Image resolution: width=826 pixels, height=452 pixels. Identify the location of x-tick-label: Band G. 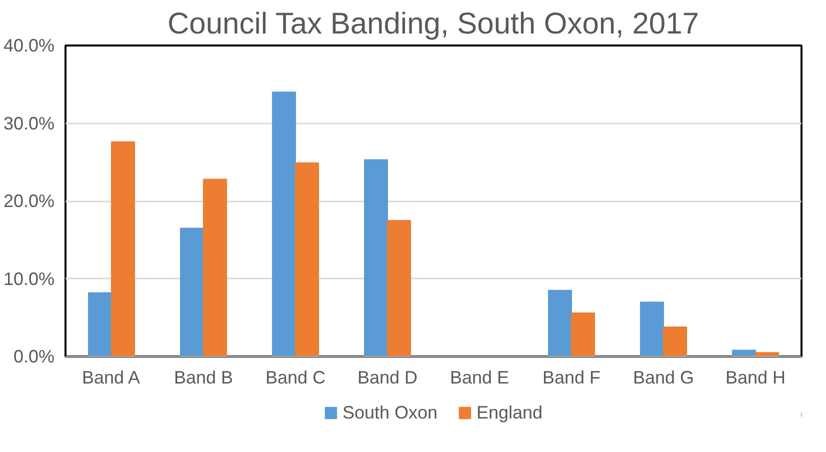
(663, 378).